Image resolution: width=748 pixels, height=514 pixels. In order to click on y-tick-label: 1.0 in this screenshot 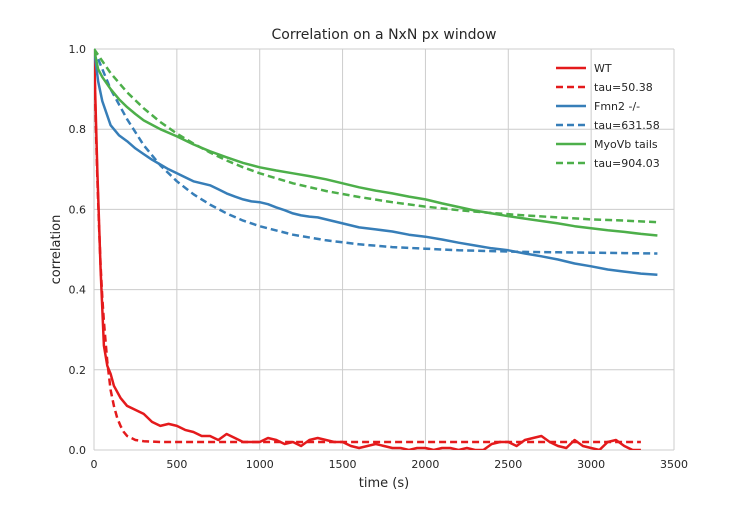, I will do `click(78, 49)`.